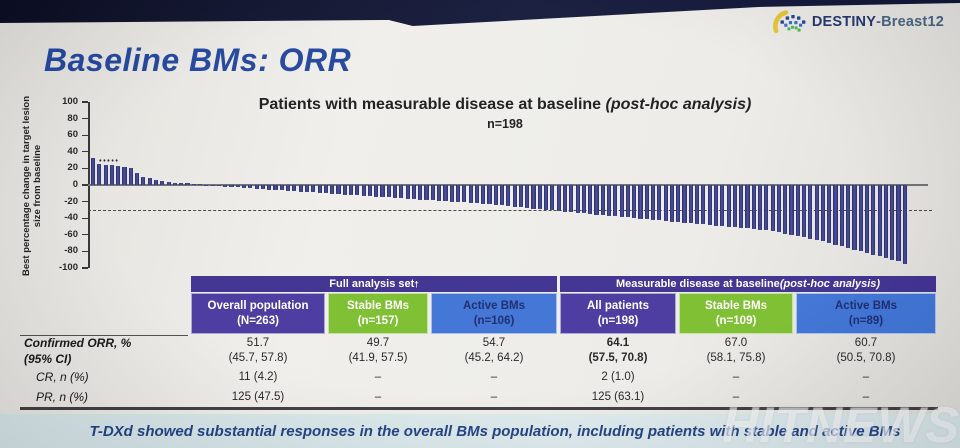  Describe the element at coordinates (618, 350) in the screenshot. I see `table-data-cell: 64.1 (57.5, 70.8)` at that location.